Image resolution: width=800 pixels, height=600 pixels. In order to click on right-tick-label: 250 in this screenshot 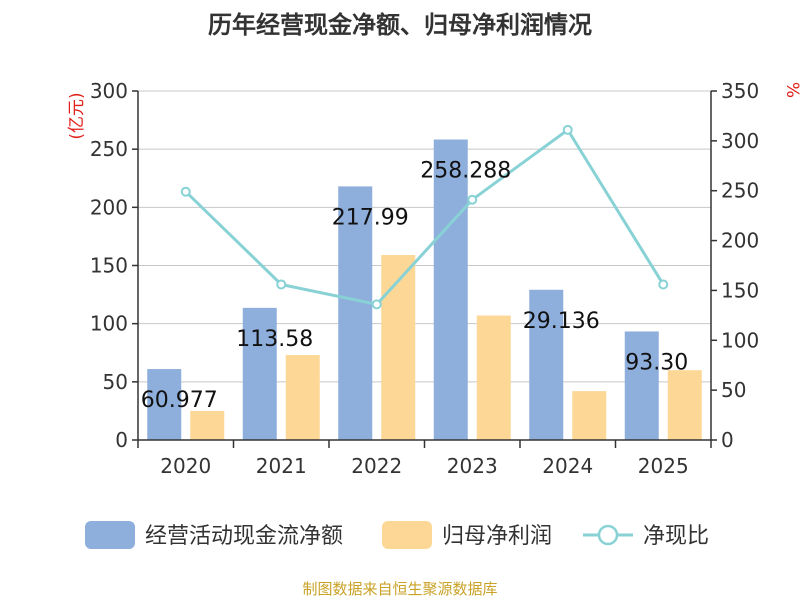, I will do `click(740, 191)`.